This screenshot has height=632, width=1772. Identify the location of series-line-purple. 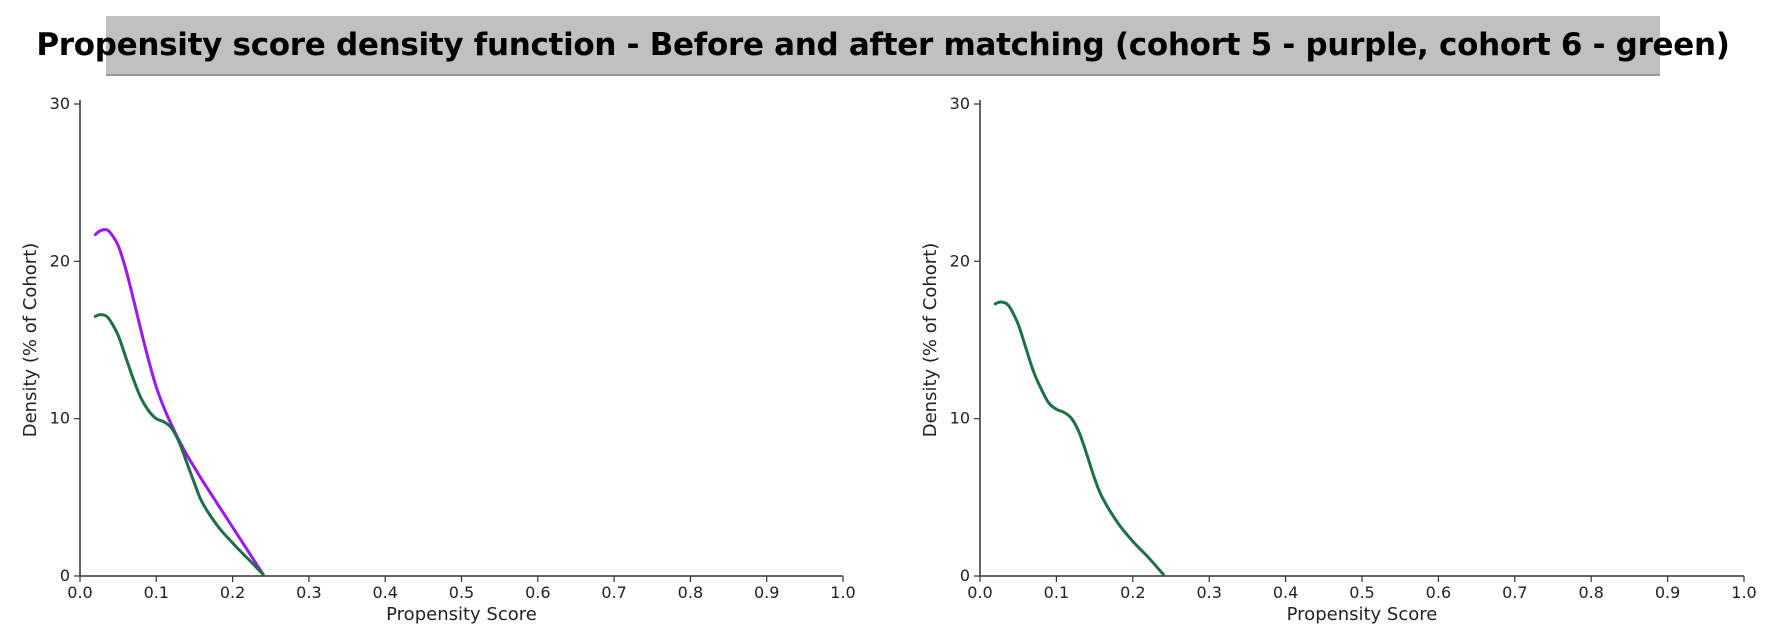
(179, 402).